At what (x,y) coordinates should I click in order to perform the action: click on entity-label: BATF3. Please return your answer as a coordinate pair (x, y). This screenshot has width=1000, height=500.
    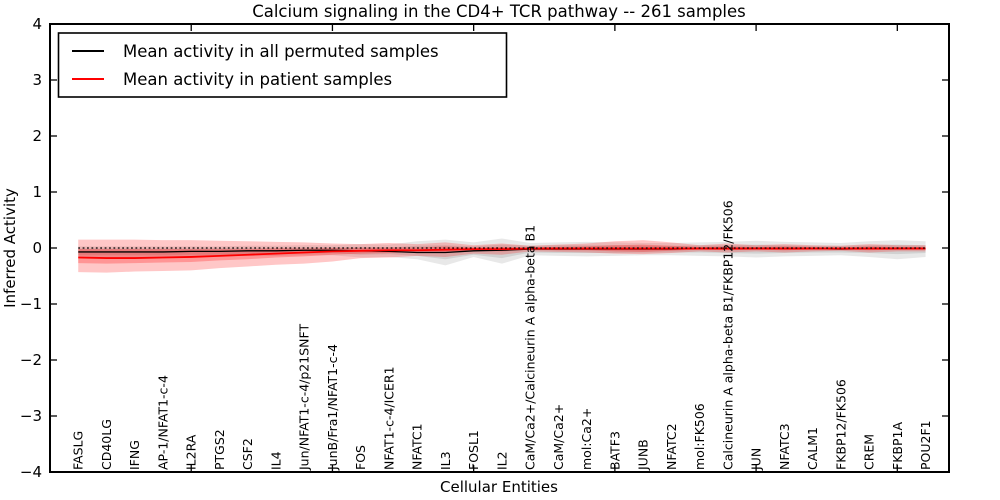
    Looking at the image, I should click on (614, 450).